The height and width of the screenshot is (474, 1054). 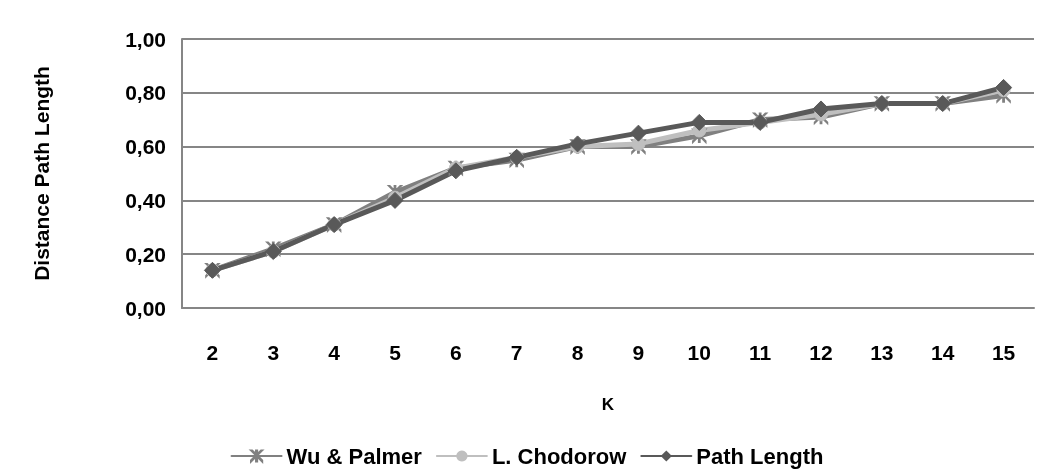 What do you see at coordinates (354, 456) in the screenshot?
I see `legend-label: Wu & Palmer` at bounding box center [354, 456].